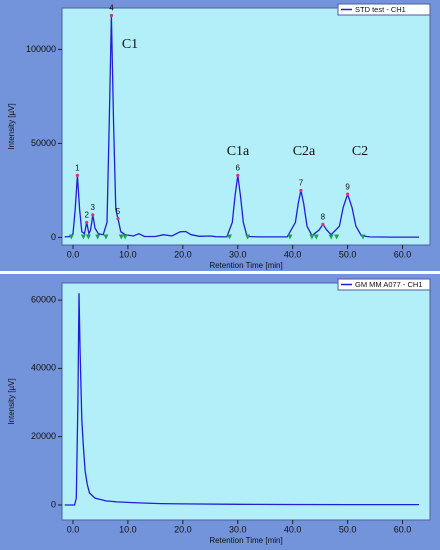 The width and height of the screenshot is (440, 550). Describe the element at coordinates (238, 168) in the screenshot. I see `peak-label: 6` at that location.